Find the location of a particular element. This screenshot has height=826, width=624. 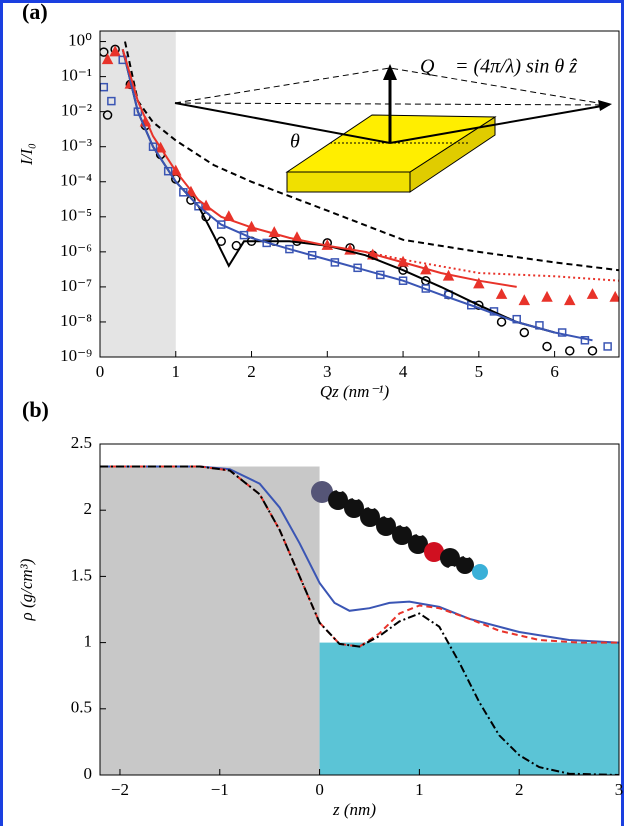

y-axis-label: ρ (g/cm³) is located at coordinates (26, 589).